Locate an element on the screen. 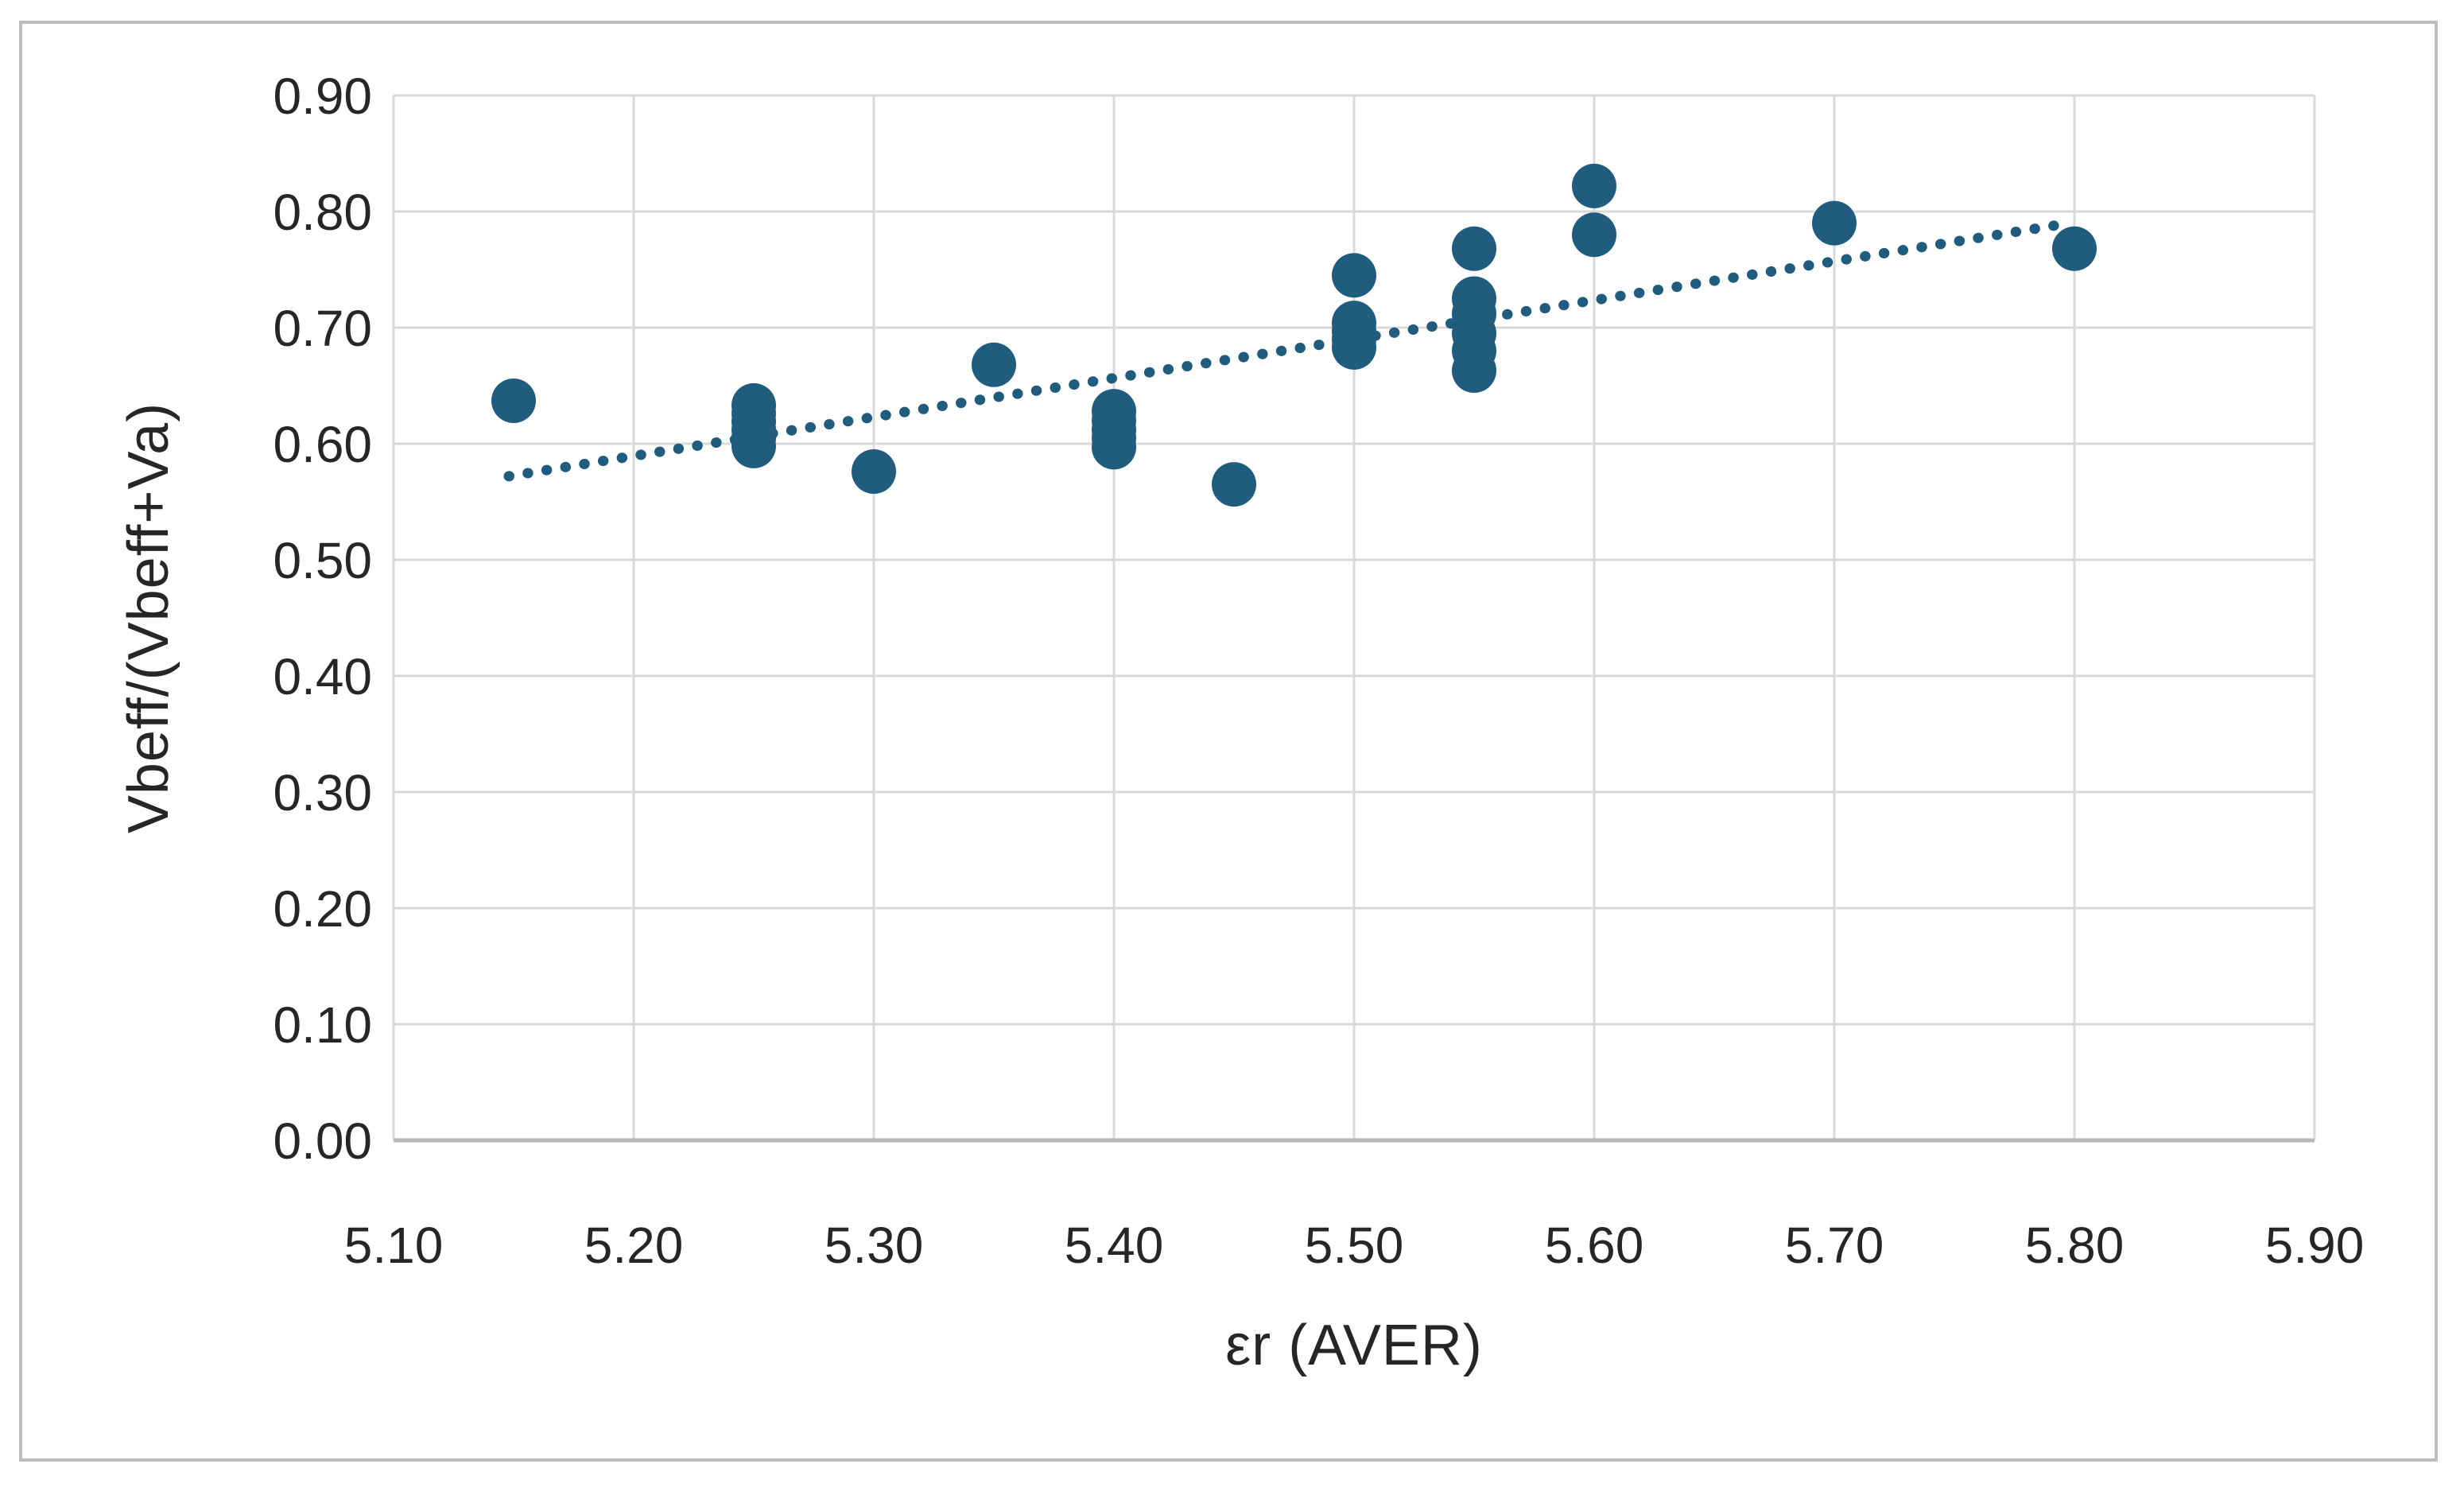  y-tick-label: 0.30 is located at coordinates (322, 792).